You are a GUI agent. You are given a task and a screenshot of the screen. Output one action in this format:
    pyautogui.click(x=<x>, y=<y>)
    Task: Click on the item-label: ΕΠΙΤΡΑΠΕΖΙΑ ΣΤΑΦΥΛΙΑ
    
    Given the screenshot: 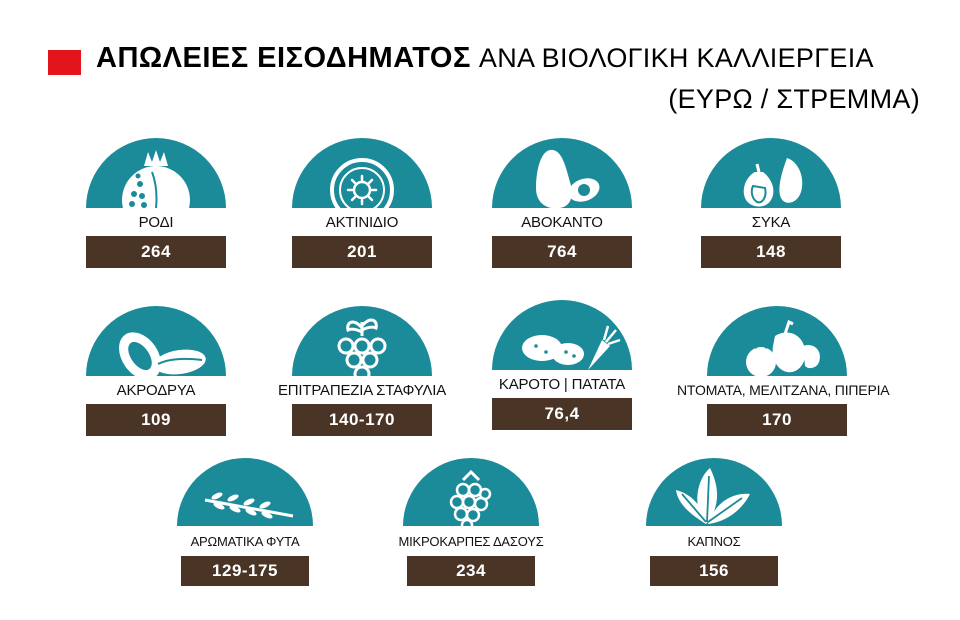 What is the action you would take?
    pyautogui.click(x=362, y=390)
    